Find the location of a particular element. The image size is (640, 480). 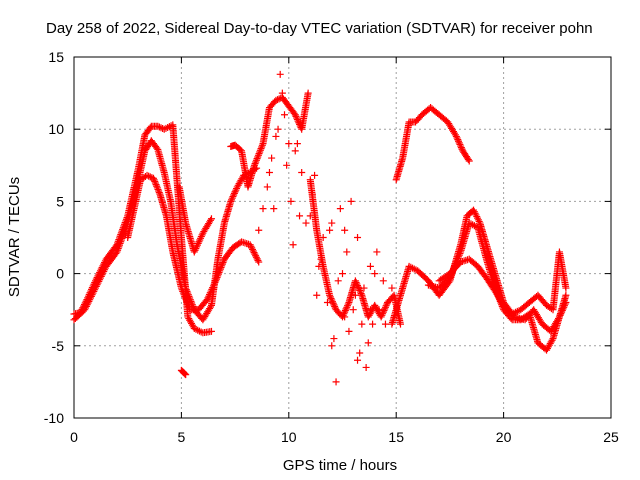

y-tick-label: 5 is located at coordinates (60, 201).